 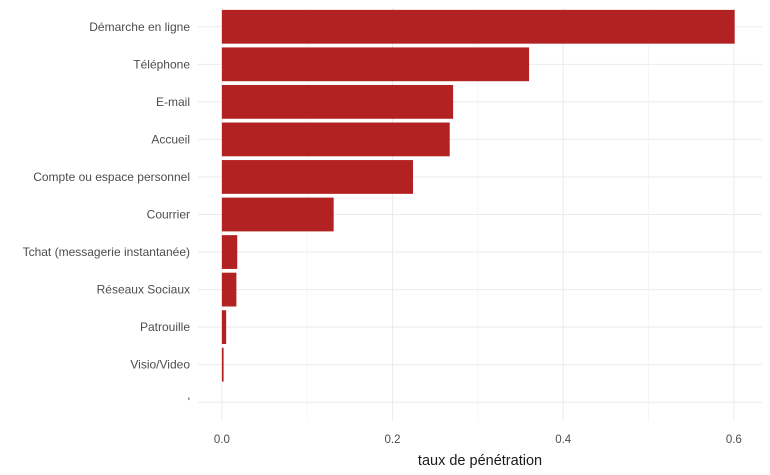 I want to click on category-label: ', so click(x=189, y=402).